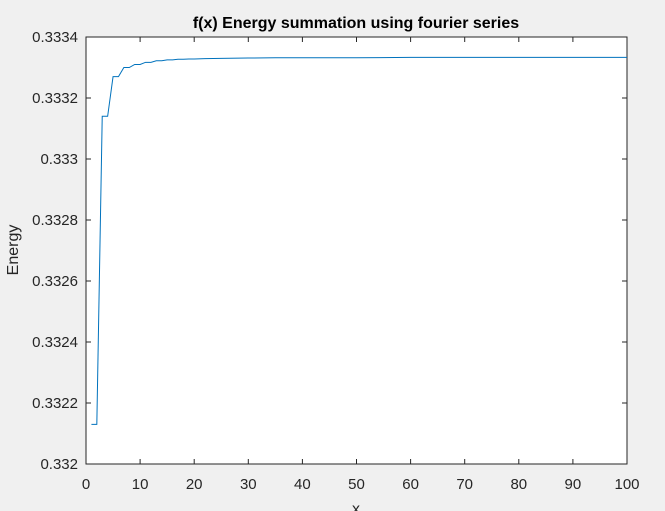 The width and height of the screenshot is (665, 511). Describe the element at coordinates (518, 484) in the screenshot. I see `x-tick-label: 80` at that location.